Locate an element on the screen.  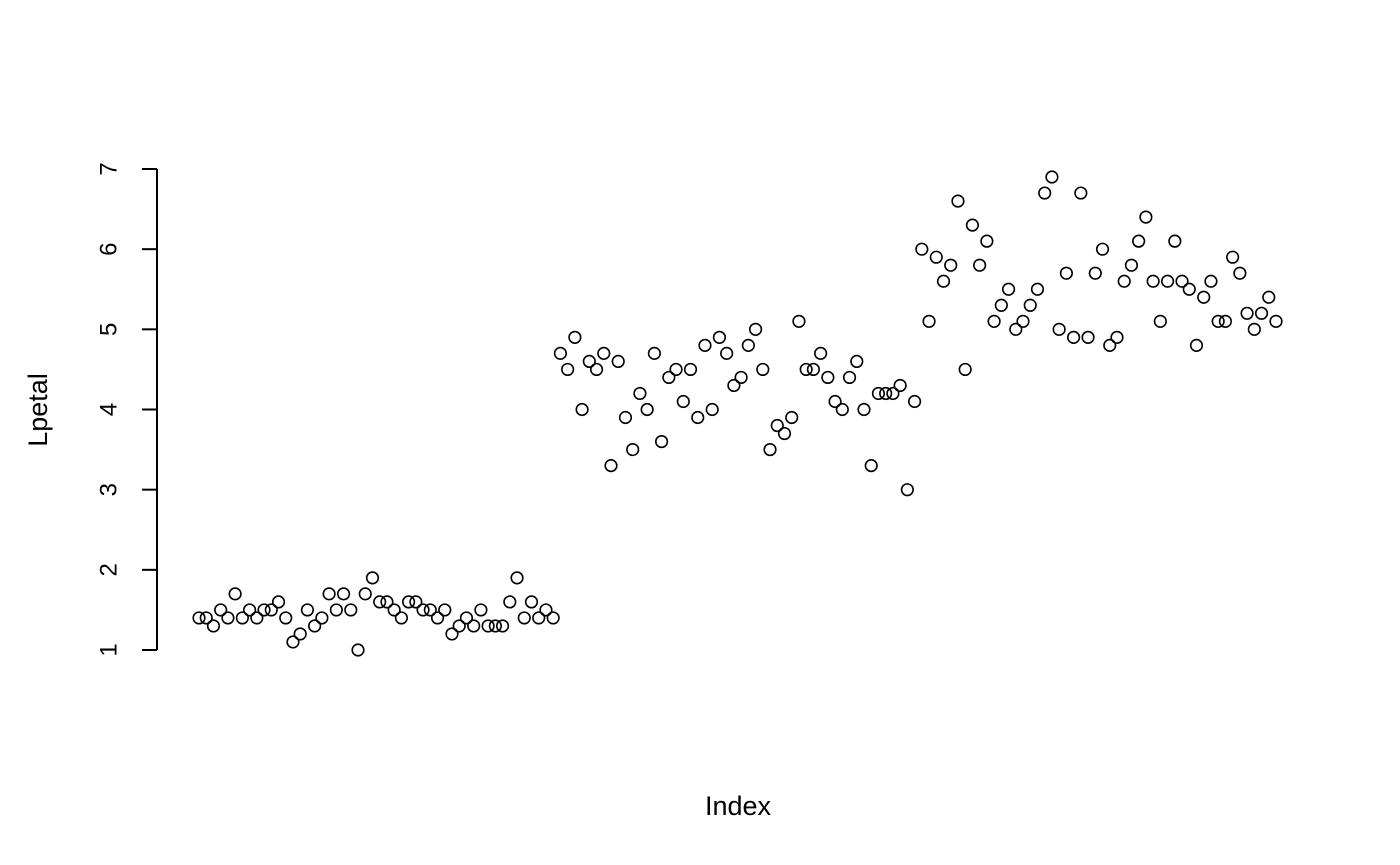
y-tick-label: 4 is located at coordinates (108, 409).